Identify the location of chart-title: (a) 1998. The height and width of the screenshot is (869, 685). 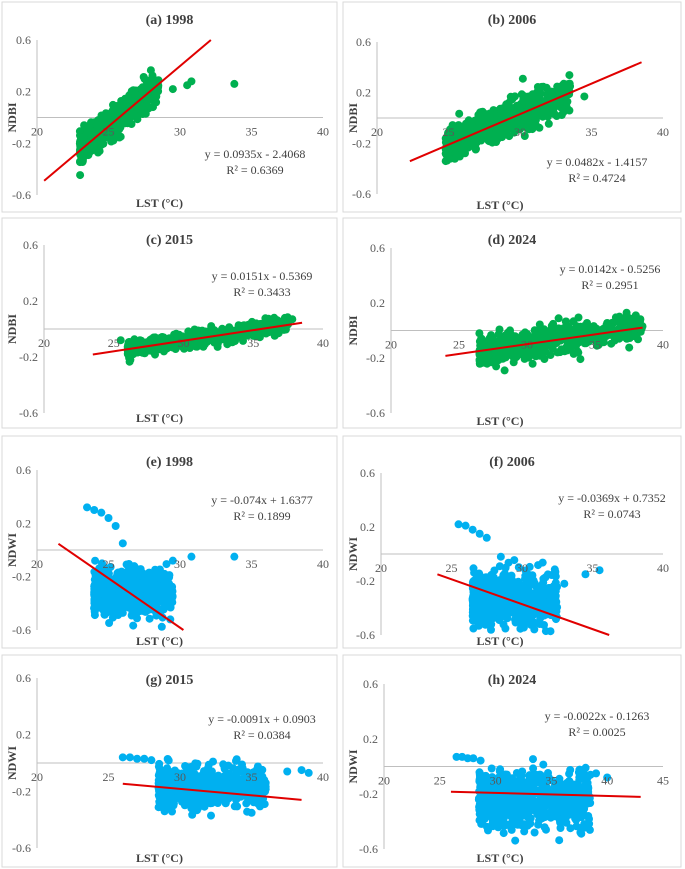
(170, 20).